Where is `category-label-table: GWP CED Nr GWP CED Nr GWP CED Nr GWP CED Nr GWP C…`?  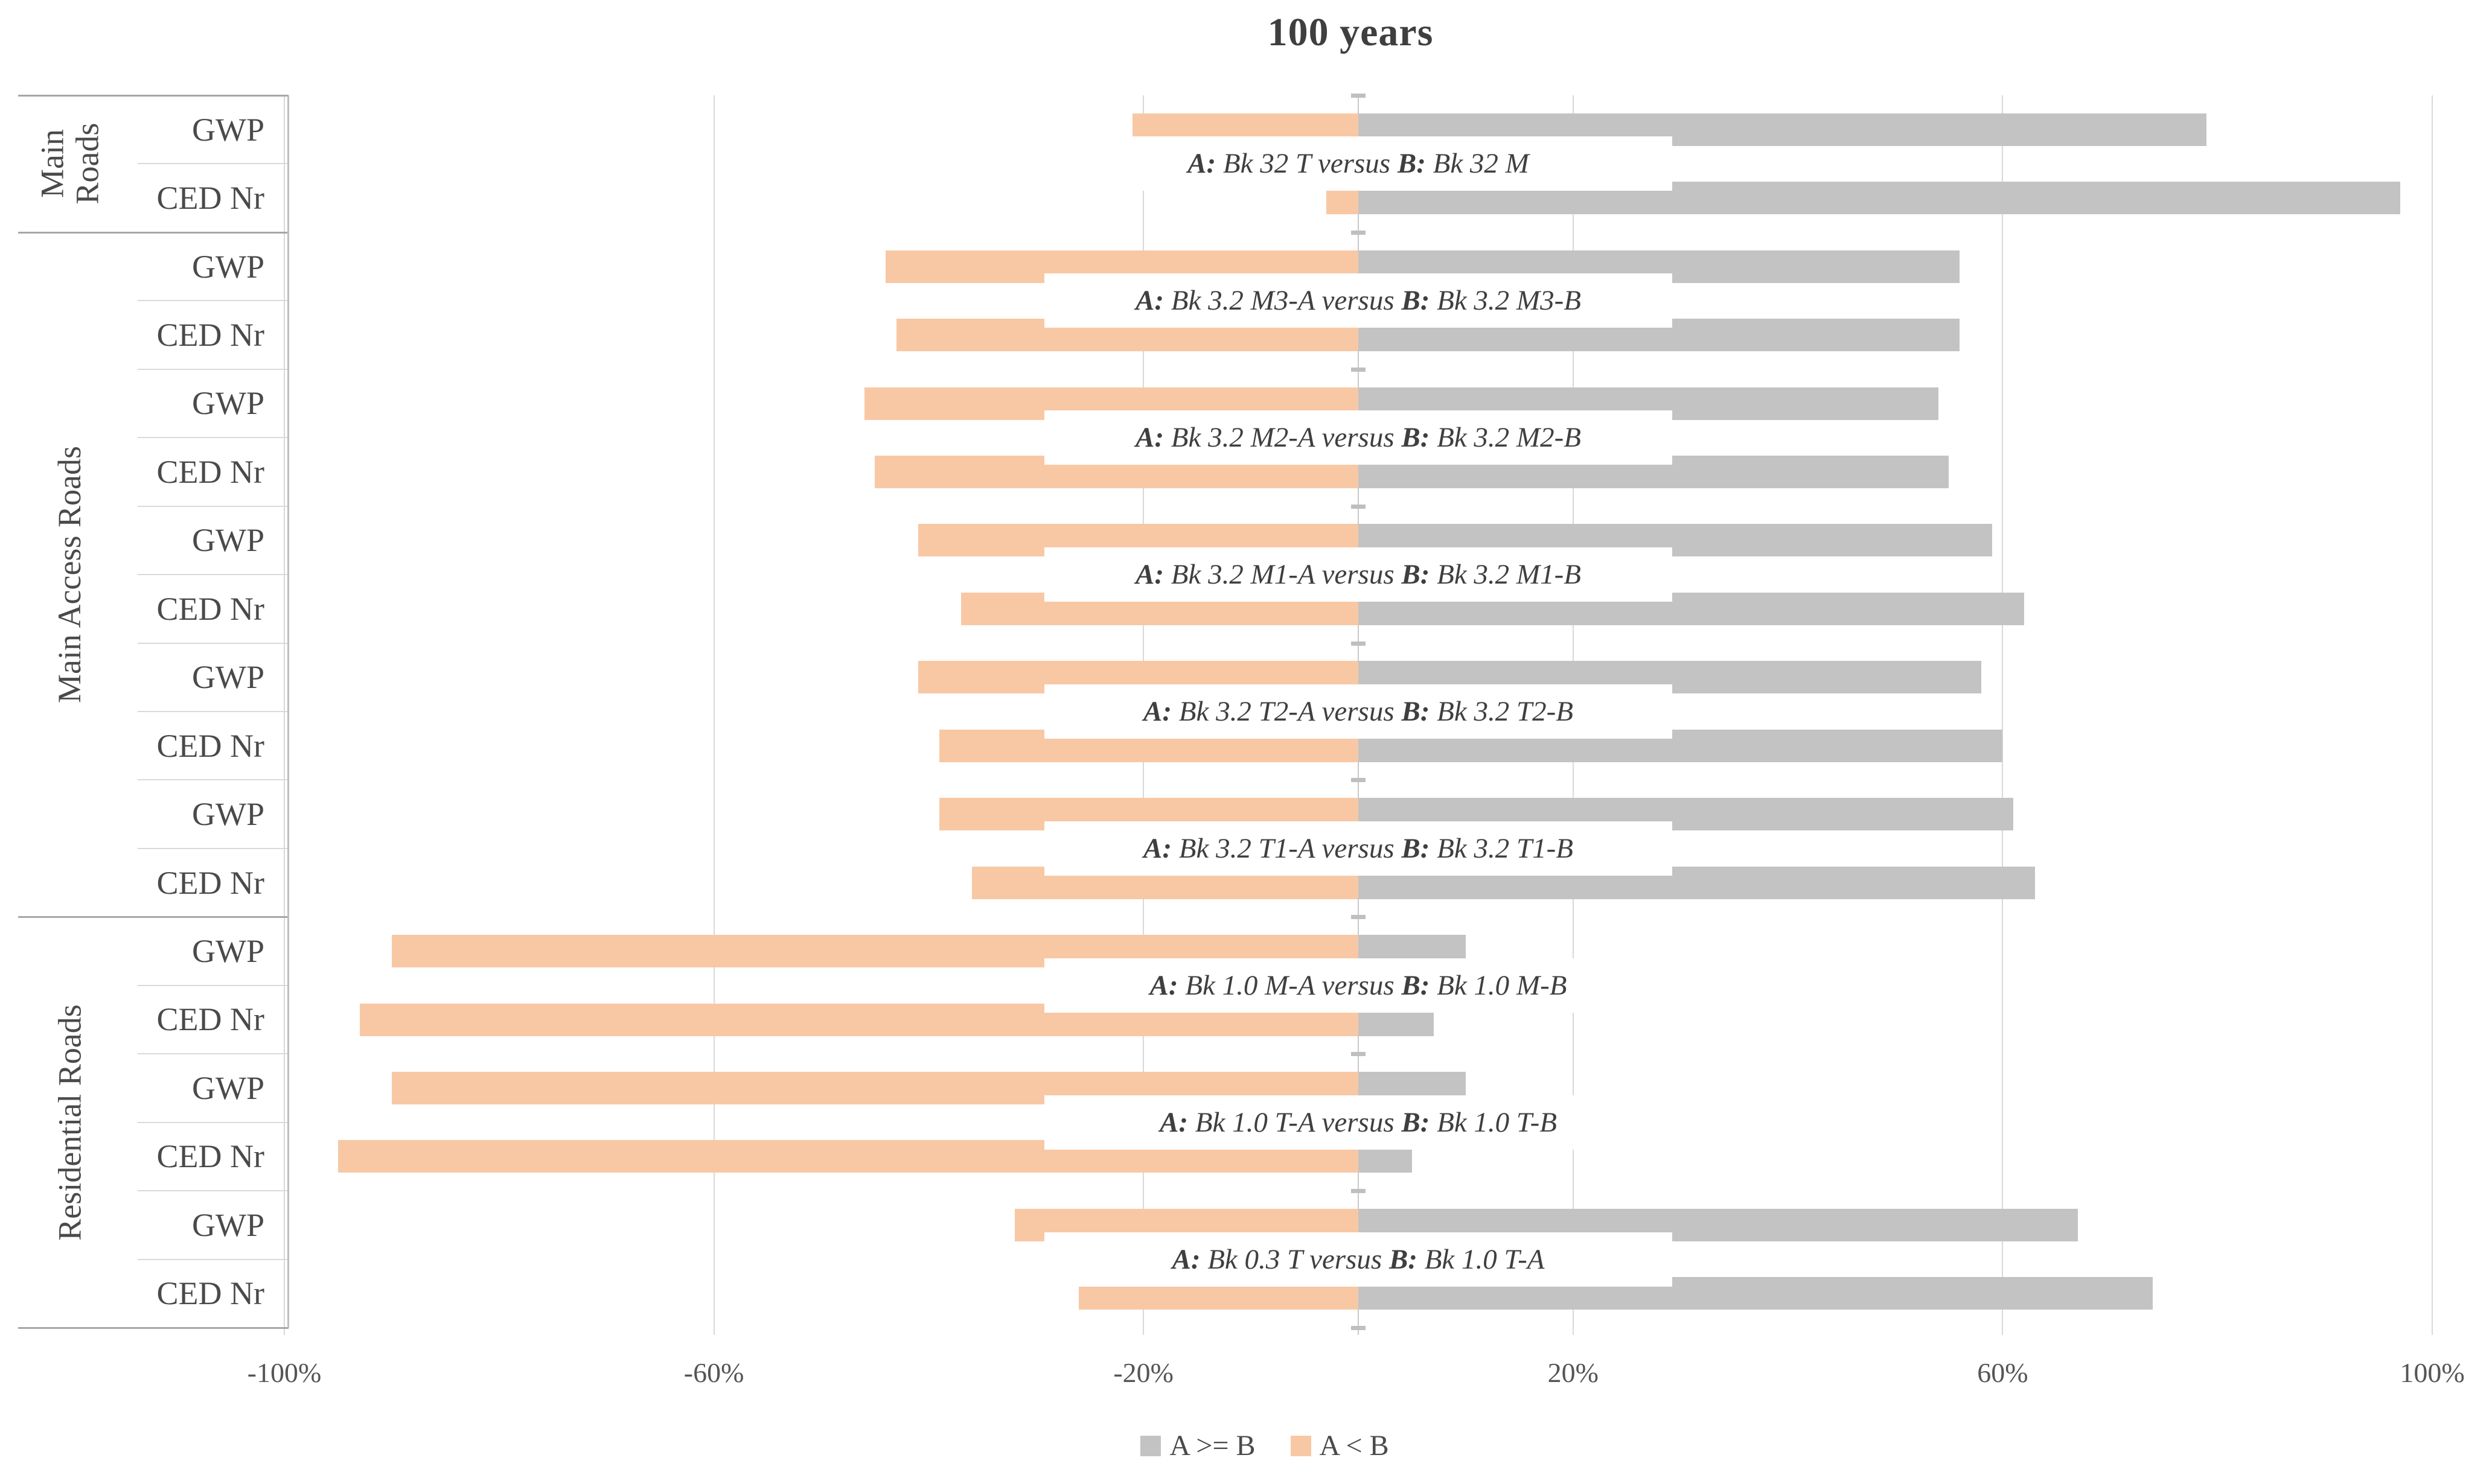
category-label-table: GWP CED Nr GWP CED Nr GWP CED Nr GWP CED Nr GWP C… is located at coordinates (151, 742).